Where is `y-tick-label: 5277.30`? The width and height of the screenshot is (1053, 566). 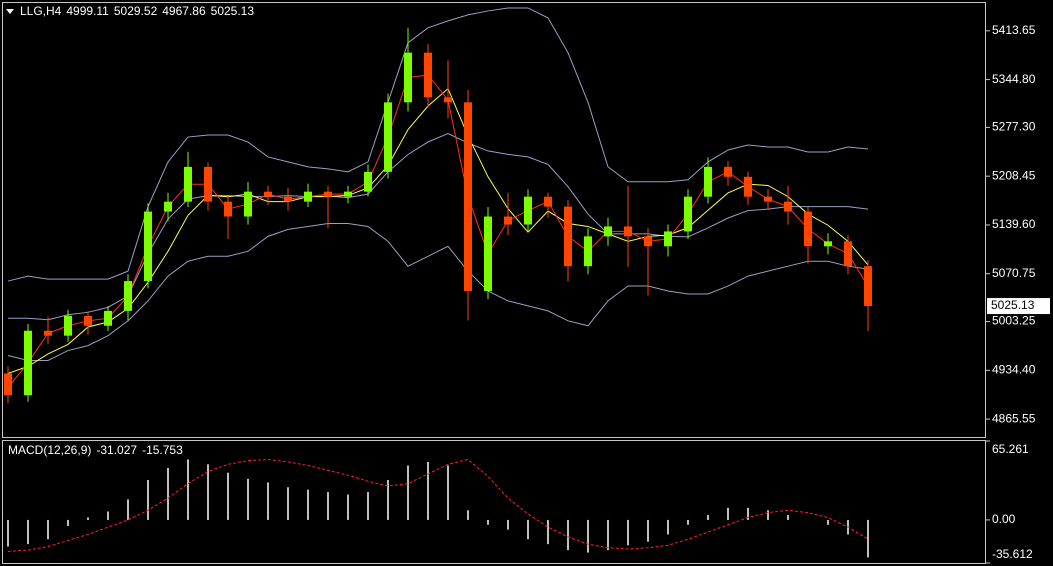
y-tick-label: 5277.30 is located at coordinates (1014, 127).